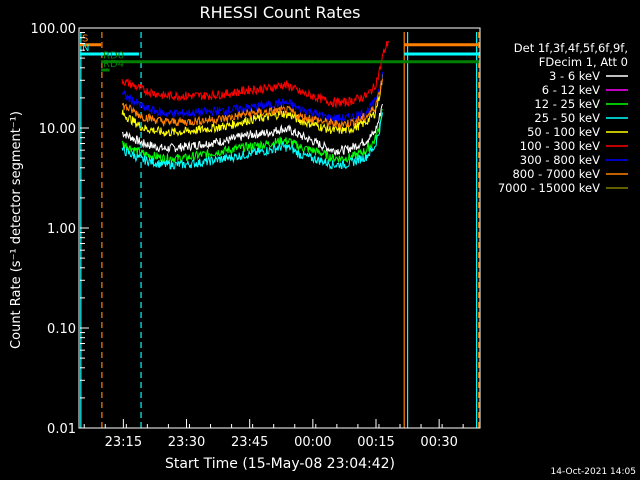 Image resolution: width=640 pixels, height=480 pixels. What do you see at coordinates (560, 146) in the screenshot?
I see `legend-entry-label: 100 - 300 keV` at bounding box center [560, 146].